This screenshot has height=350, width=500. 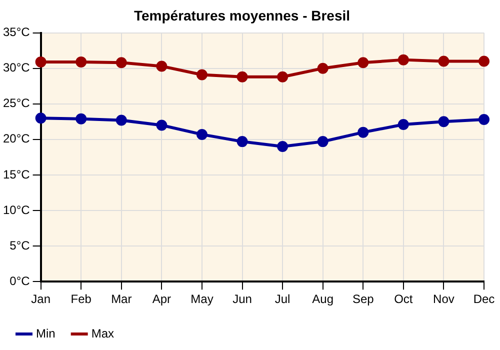 What do you see at coordinates (282, 299) in the screenshot?
I see `x-tick-label: Jul` at bounding box center [282, 299].